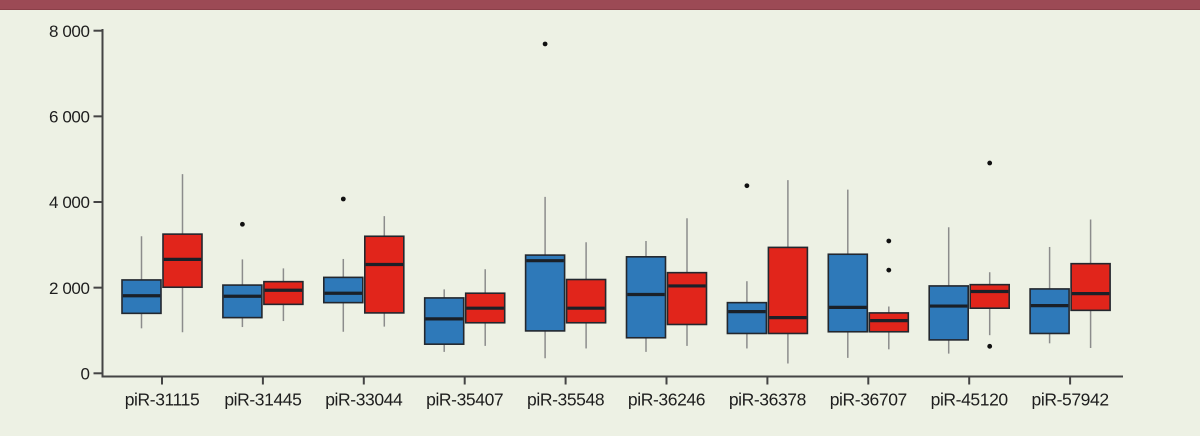  Describe the element at coordinates (767, 400) in the screenshot. I see `x-category-label: piR-36378` at that location.